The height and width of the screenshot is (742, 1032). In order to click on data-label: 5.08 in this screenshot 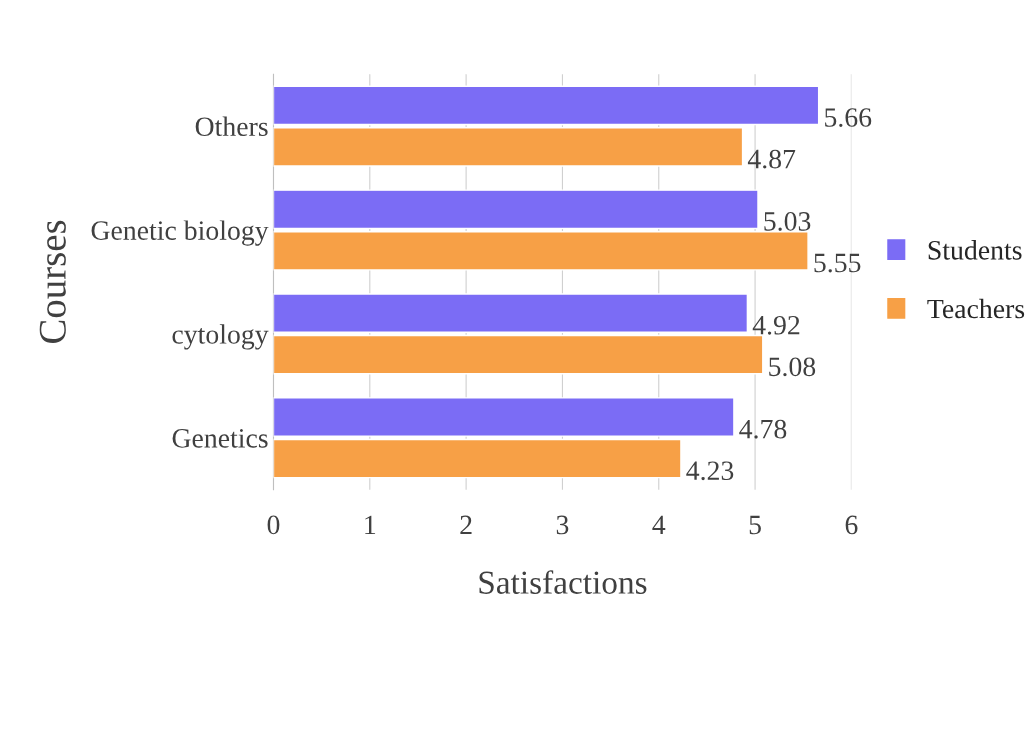, I will do `click(792, 367)`.